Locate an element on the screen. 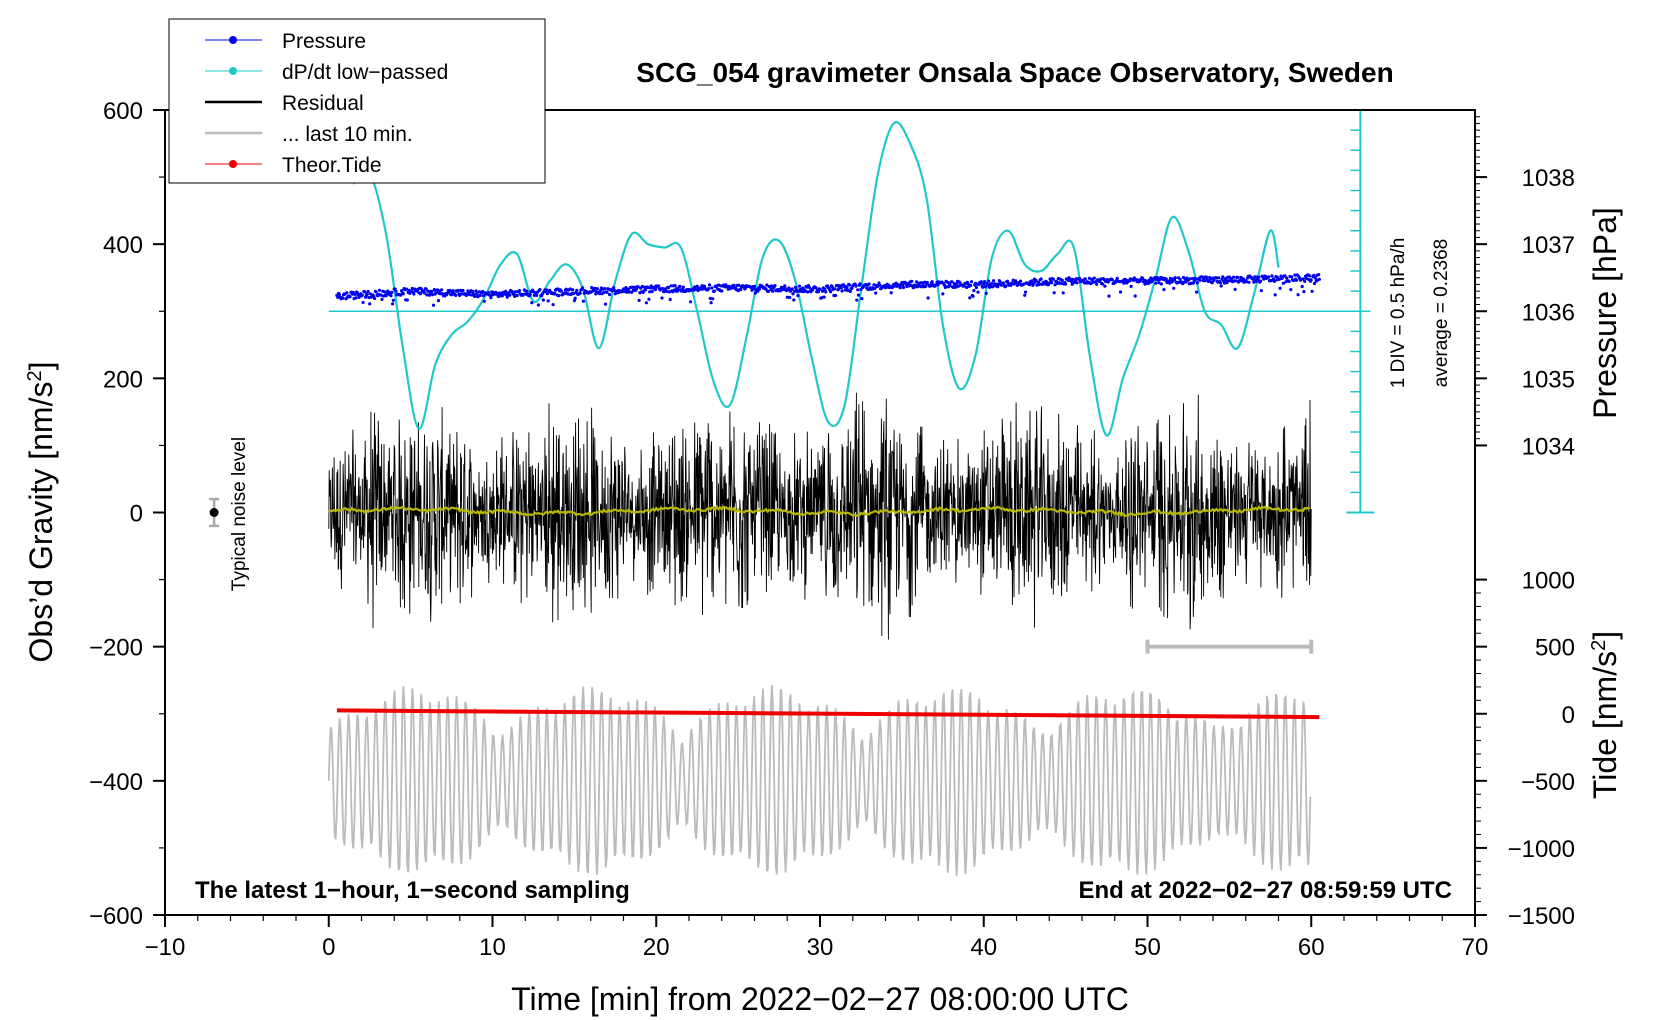  residual-trace is located at coordinates (820, 516).